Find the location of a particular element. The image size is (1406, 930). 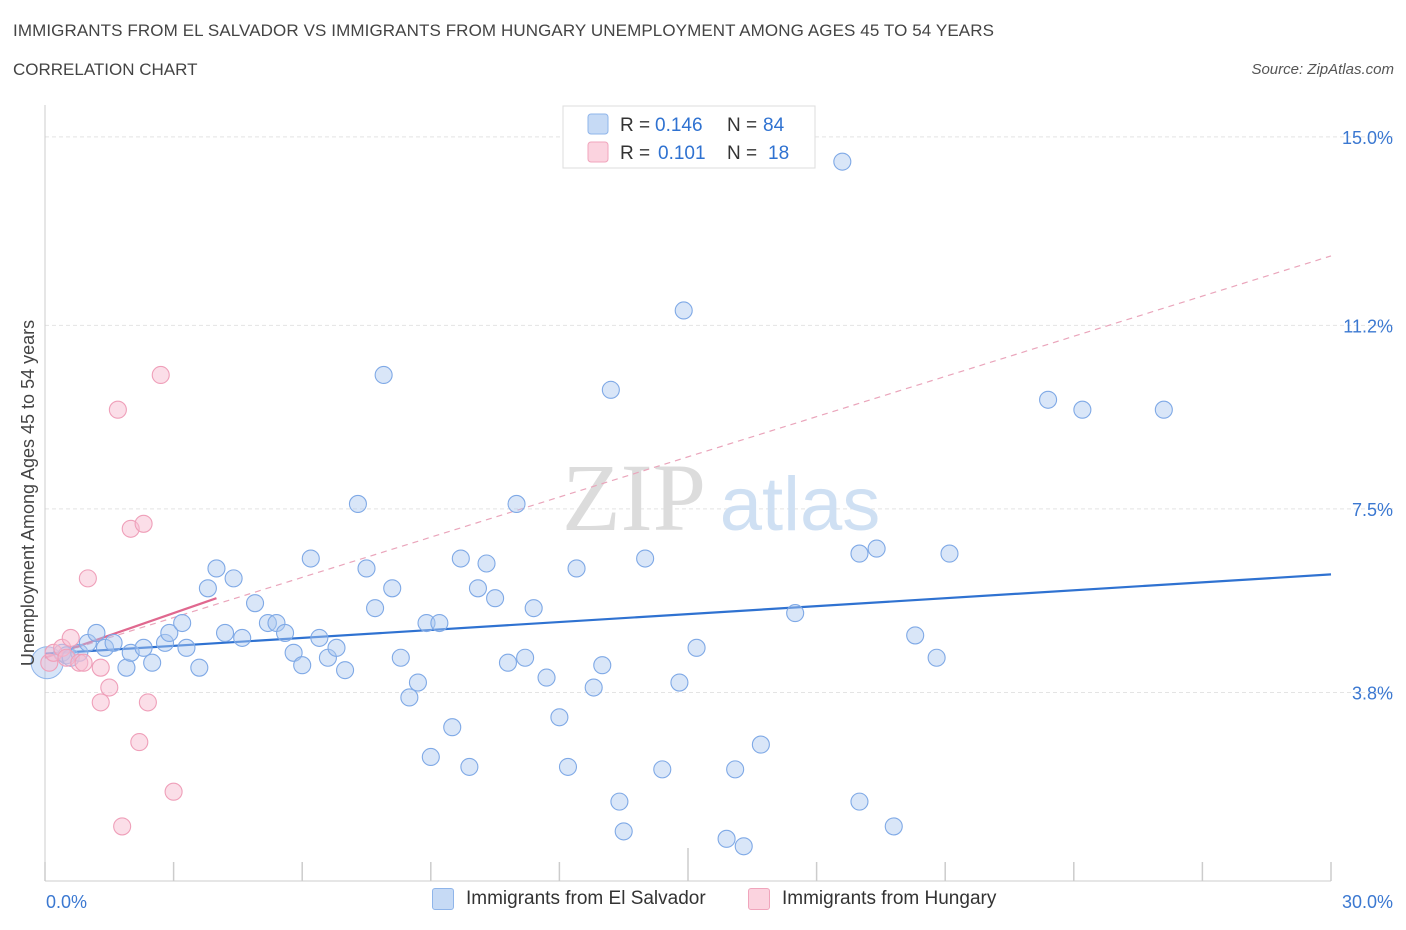

watermark: ZIP atlas is located at coordinates (721, 497).